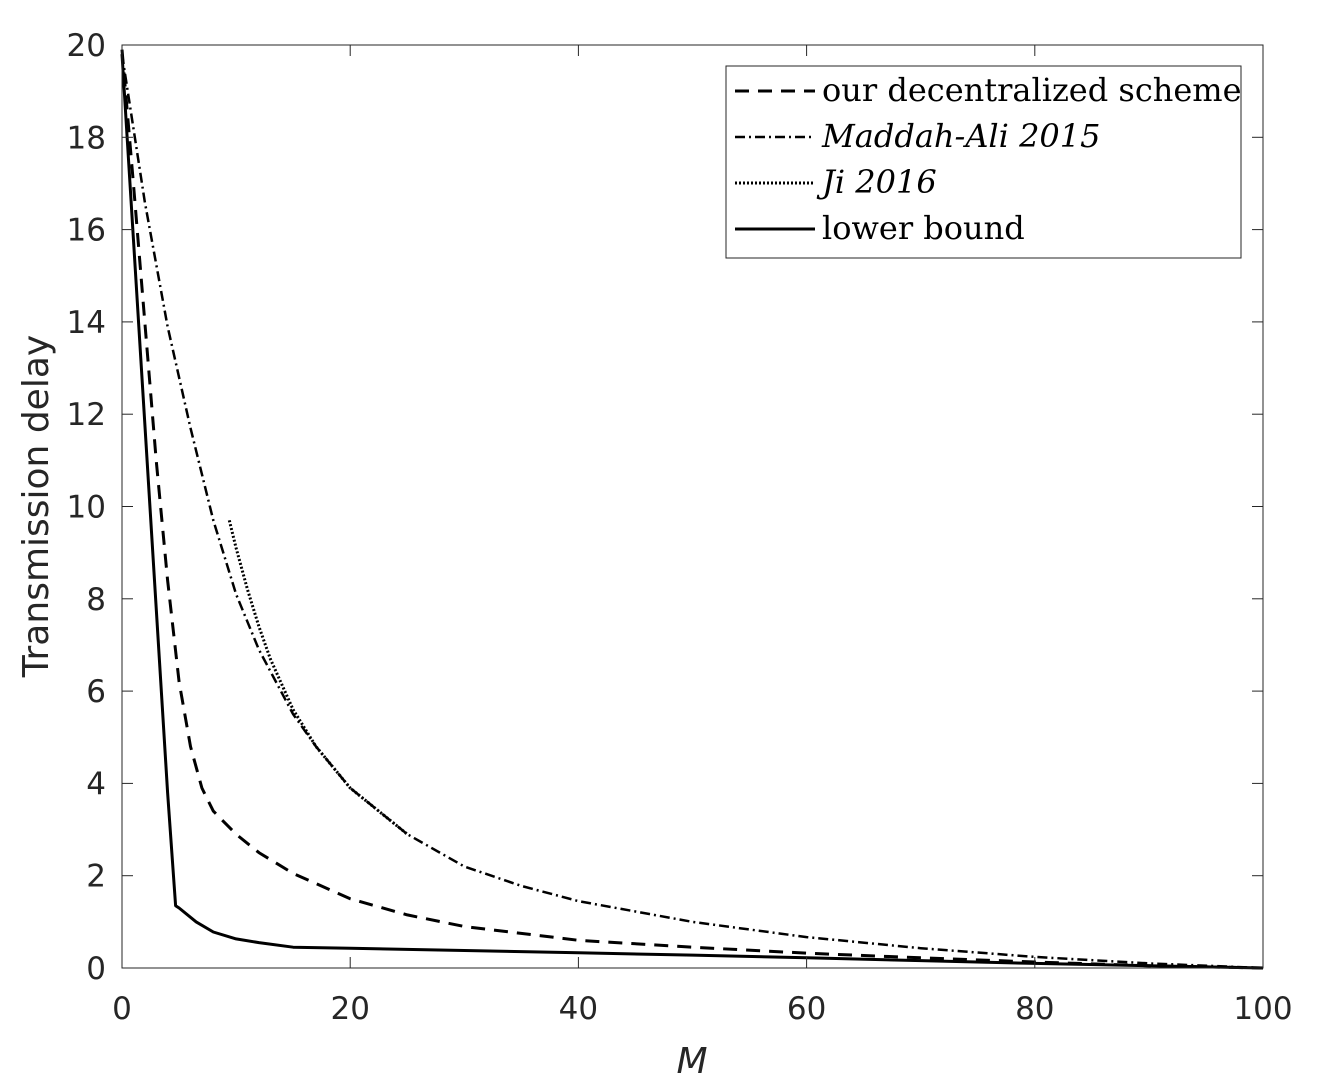 Image resolution: width=1320 pixels, height=1086 pixels. I want to click on x-axis-label: M, so click(691, 1061).